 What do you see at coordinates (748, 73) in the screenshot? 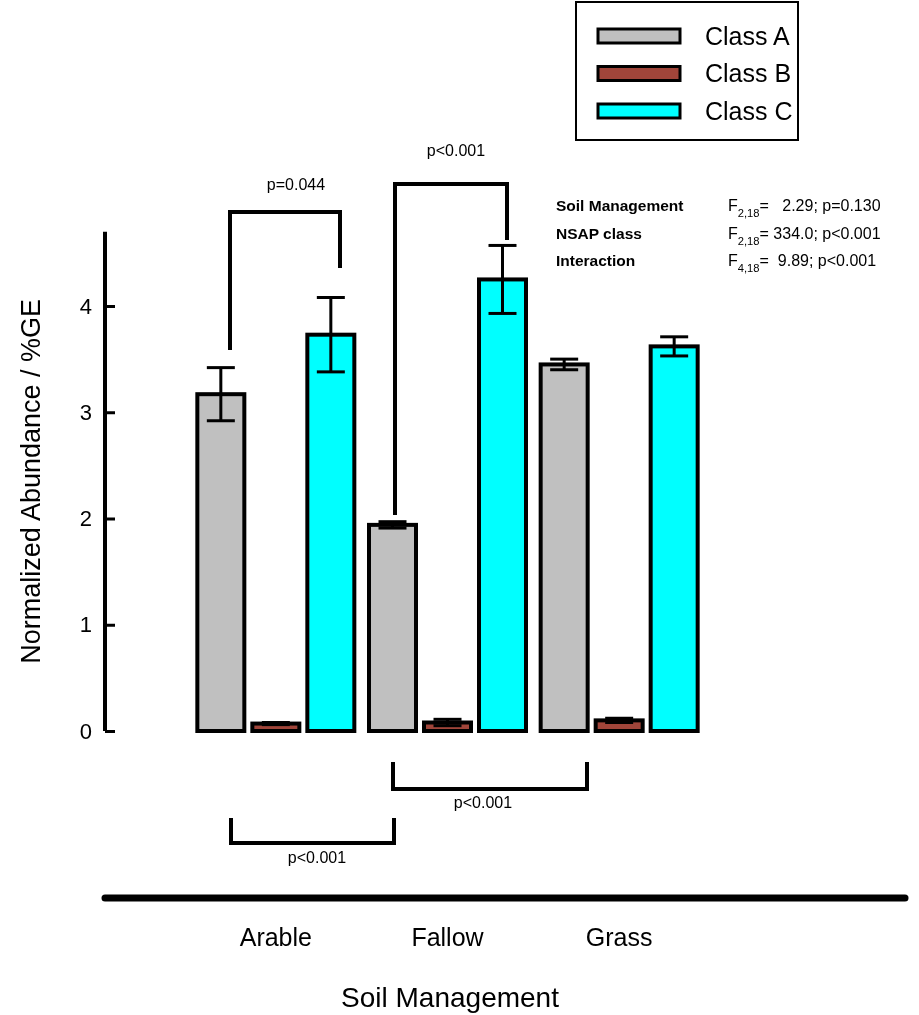
I see `legend-label: Class B` at bounding box center [748, 73].